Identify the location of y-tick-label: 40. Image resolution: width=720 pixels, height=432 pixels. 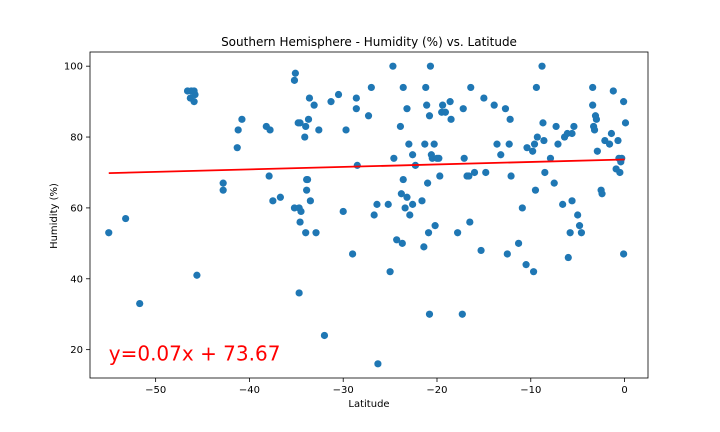
(76, 279).